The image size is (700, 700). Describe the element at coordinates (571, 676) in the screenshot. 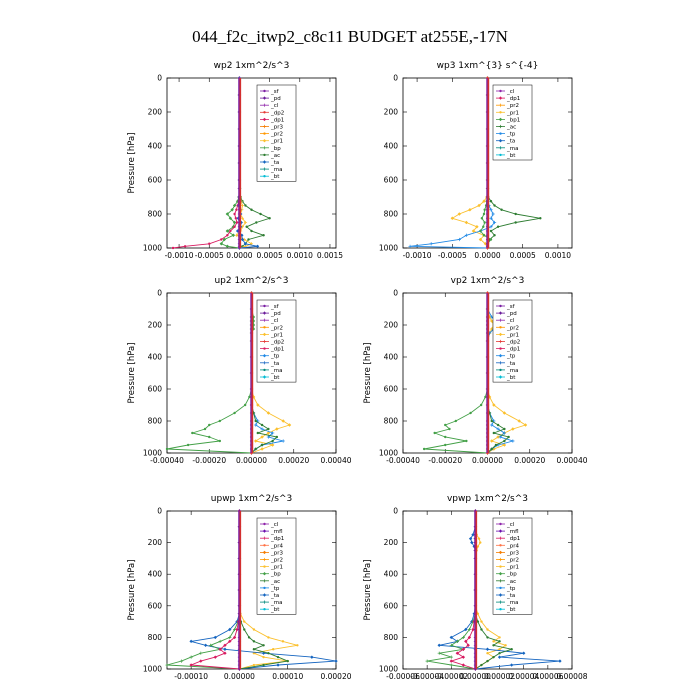

I see `x-tick-label: 0.00008` at that location.